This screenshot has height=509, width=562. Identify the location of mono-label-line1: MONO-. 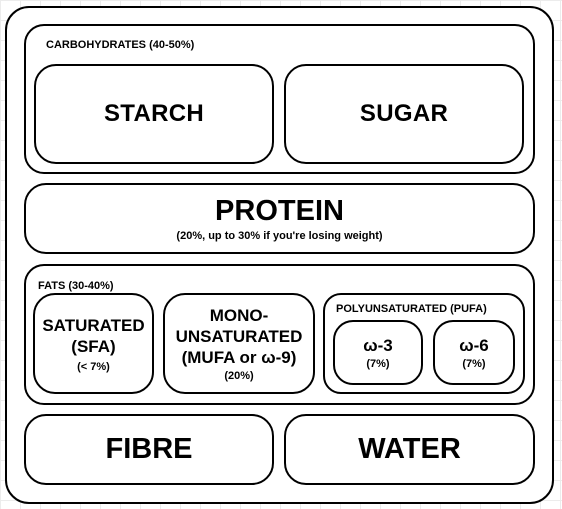
(239, 315).